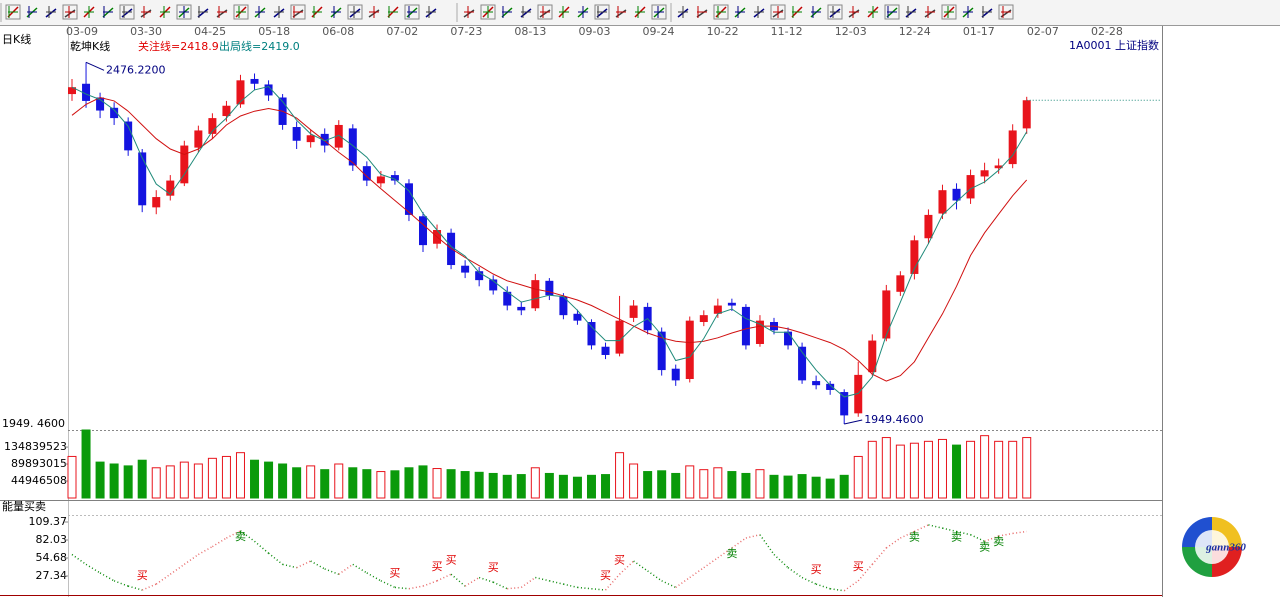  What do you see at coordinates (1114, 45) in the screenshot?
I see `symbol: 1A0001 上证指数` at bounding box center [1114, 45].